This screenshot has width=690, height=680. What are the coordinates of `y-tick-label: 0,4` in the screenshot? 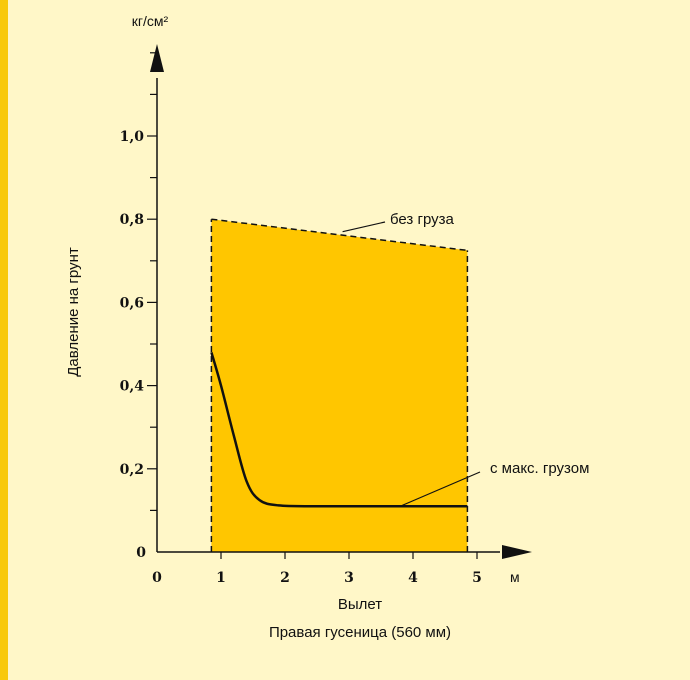 It's located at (132, 387).